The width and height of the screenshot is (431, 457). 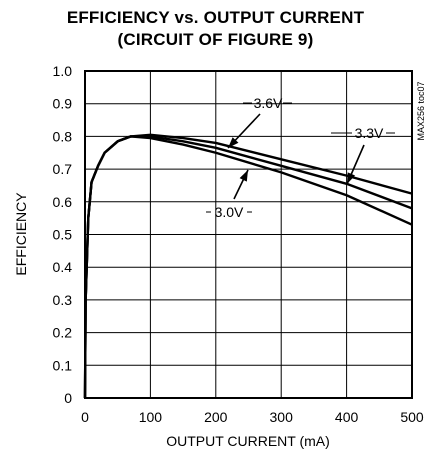 What do you see at coordinates (347, 417) in the screenshot?
I see `x-tick-label: 400` at bounding box center [347, 417].